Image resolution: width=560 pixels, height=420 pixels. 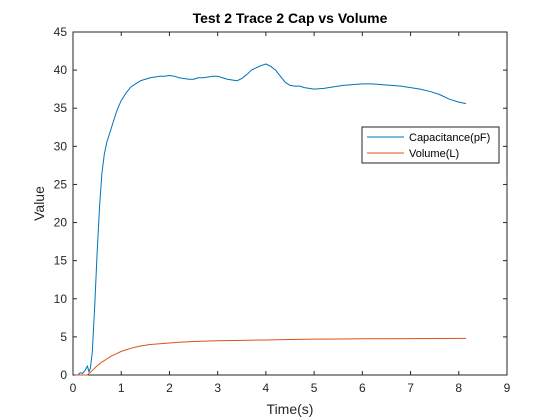 I want to click on y-tick-label: 15, so click(x=61, y=261).